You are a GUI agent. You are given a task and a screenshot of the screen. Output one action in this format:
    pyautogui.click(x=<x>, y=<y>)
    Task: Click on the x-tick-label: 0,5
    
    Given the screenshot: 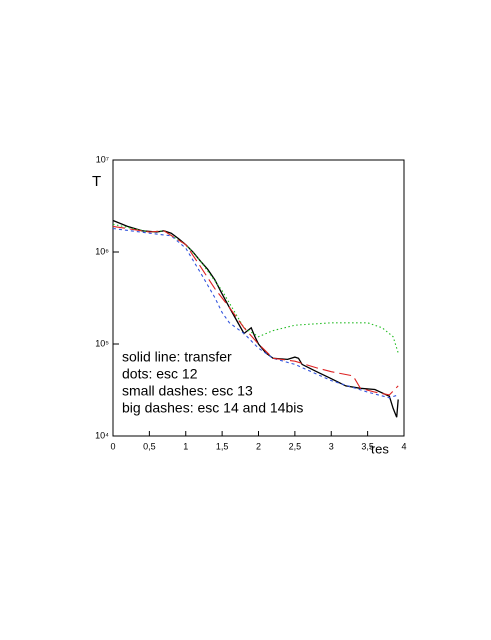 What is the action you would take?
    pyautogui.click(x=149, y=446)
    